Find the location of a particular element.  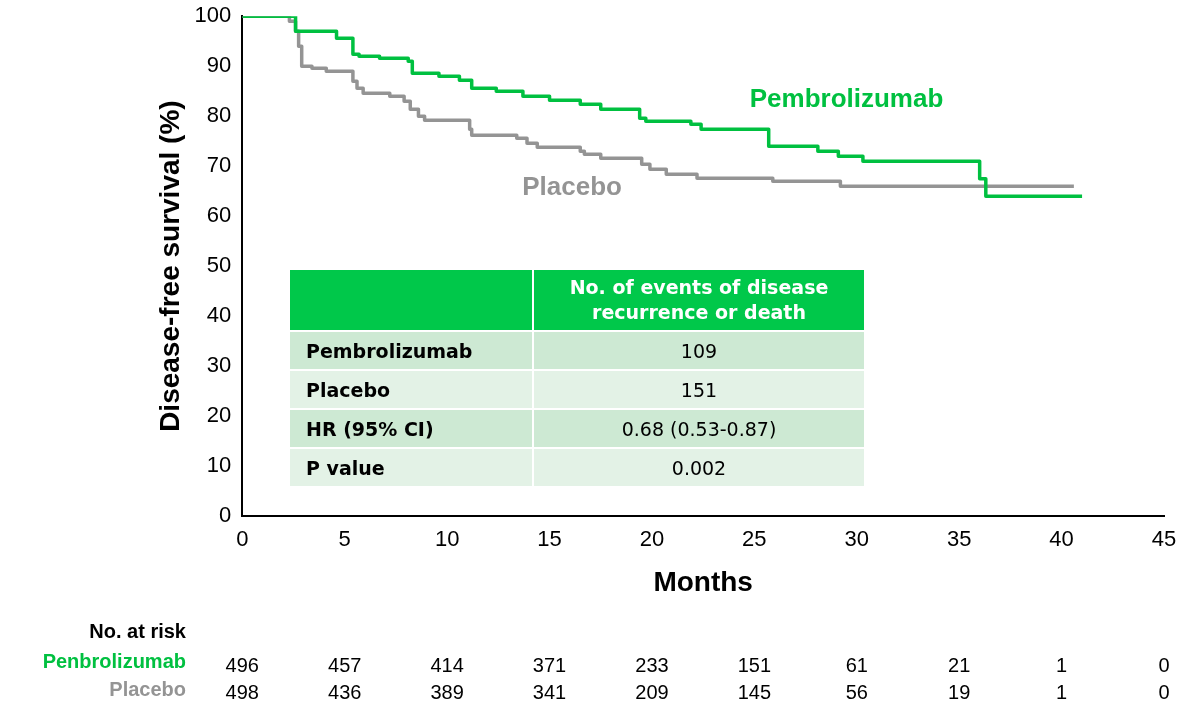

y-tick-label: 10 is located at coordinates (219, 465).